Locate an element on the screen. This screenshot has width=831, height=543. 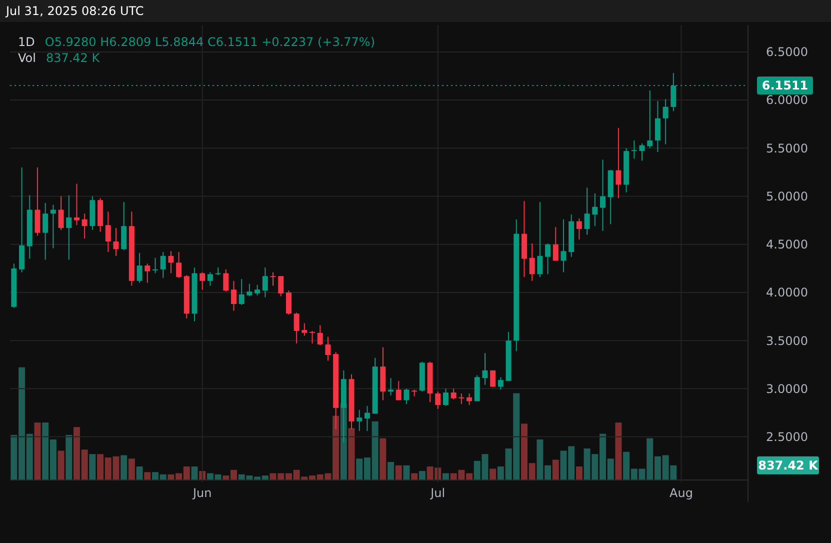
y-tick-label: 4.5000 is located at coordinates (787, 245).